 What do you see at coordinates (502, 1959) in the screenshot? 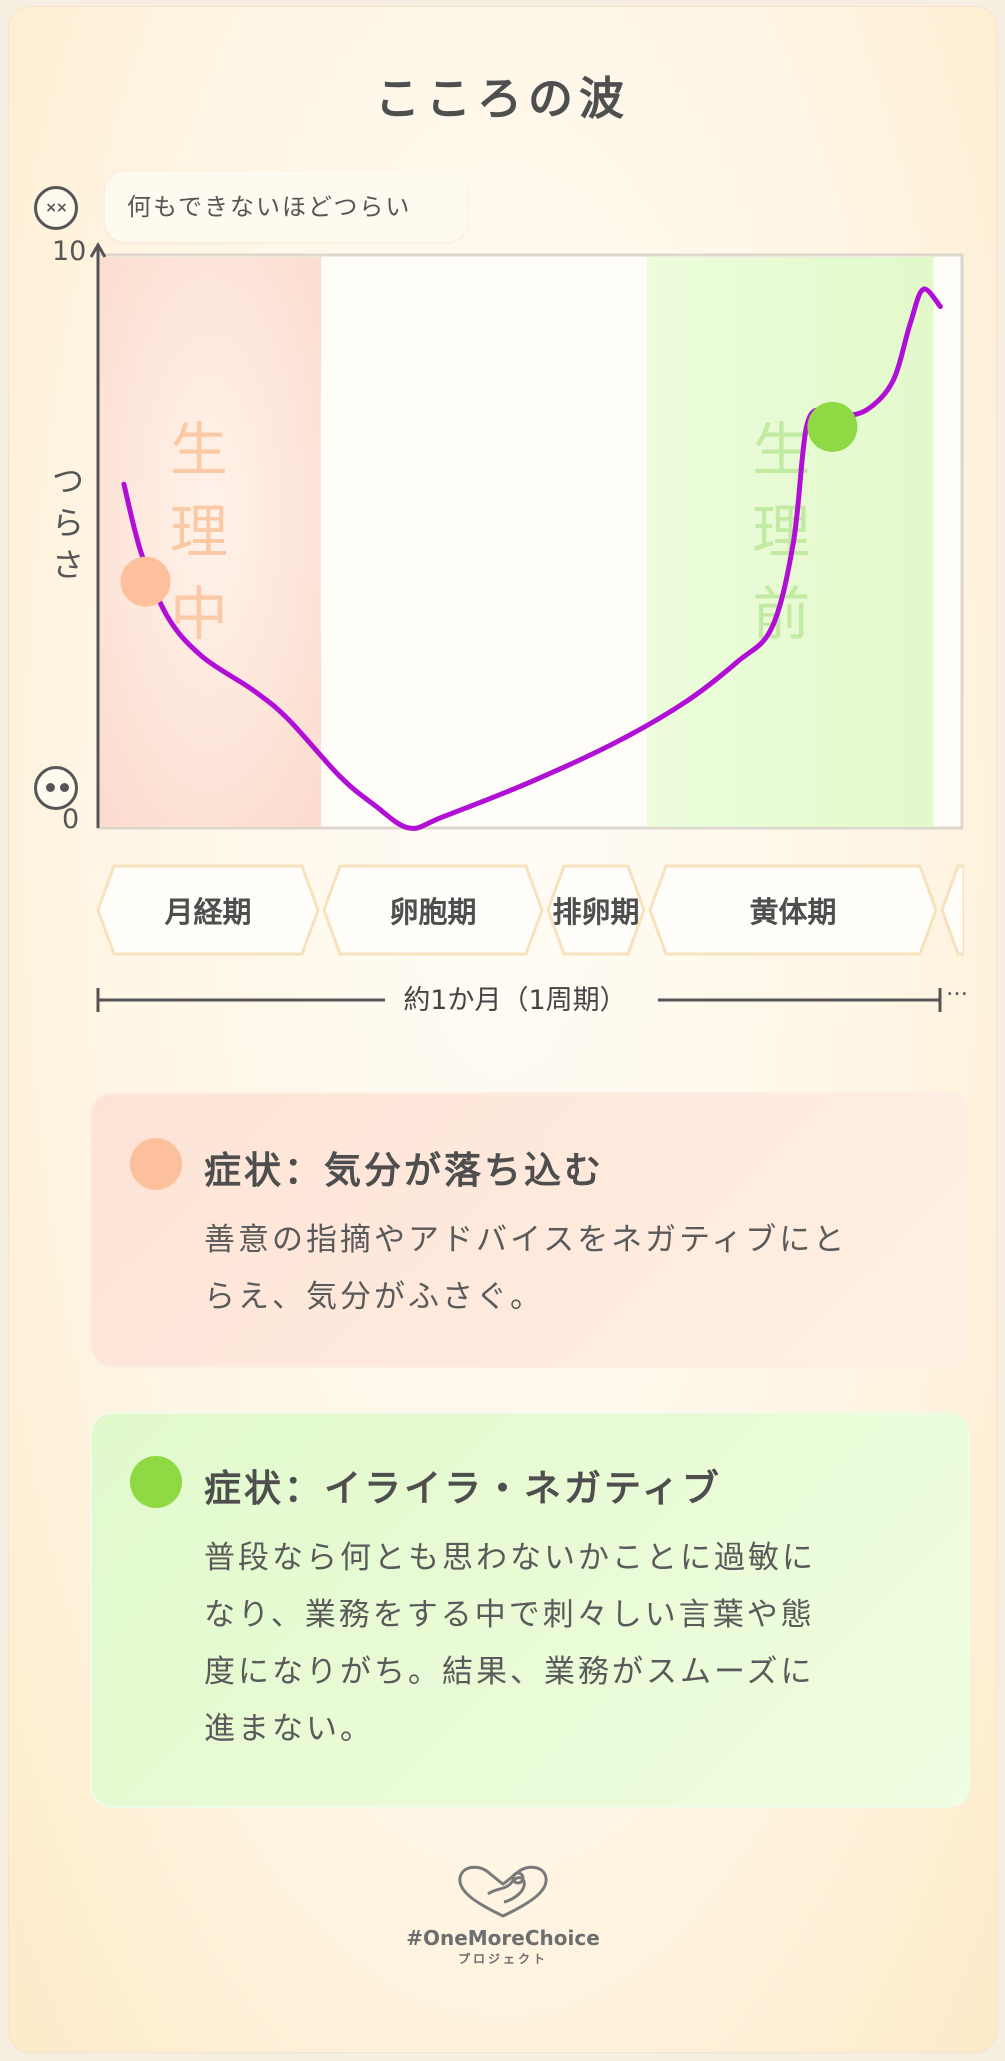
I see `brand-sub: プロジェクト` at bounding box center [502, 1959].